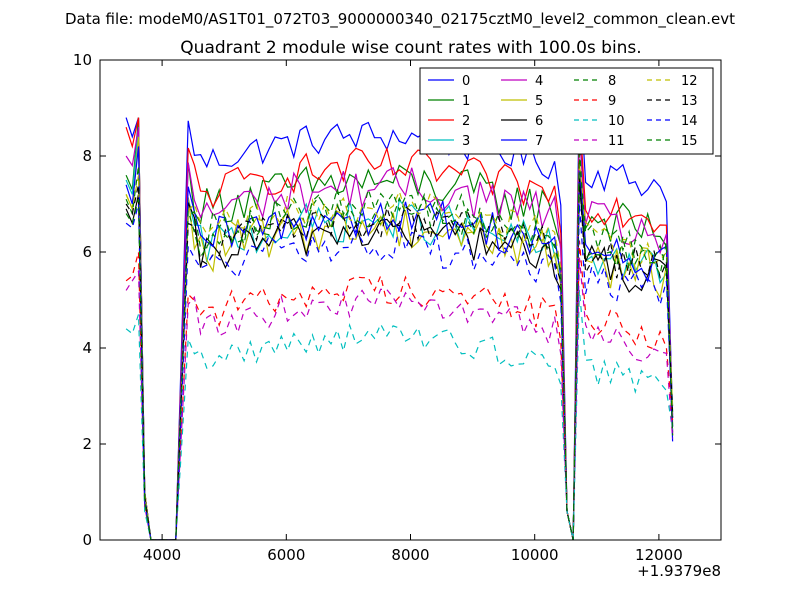 The image size is (800, 600). What do you see at coordinates (689, 141) in the screenshot?
I see `legend-label-15: 15` at bounding box center [689, 141].